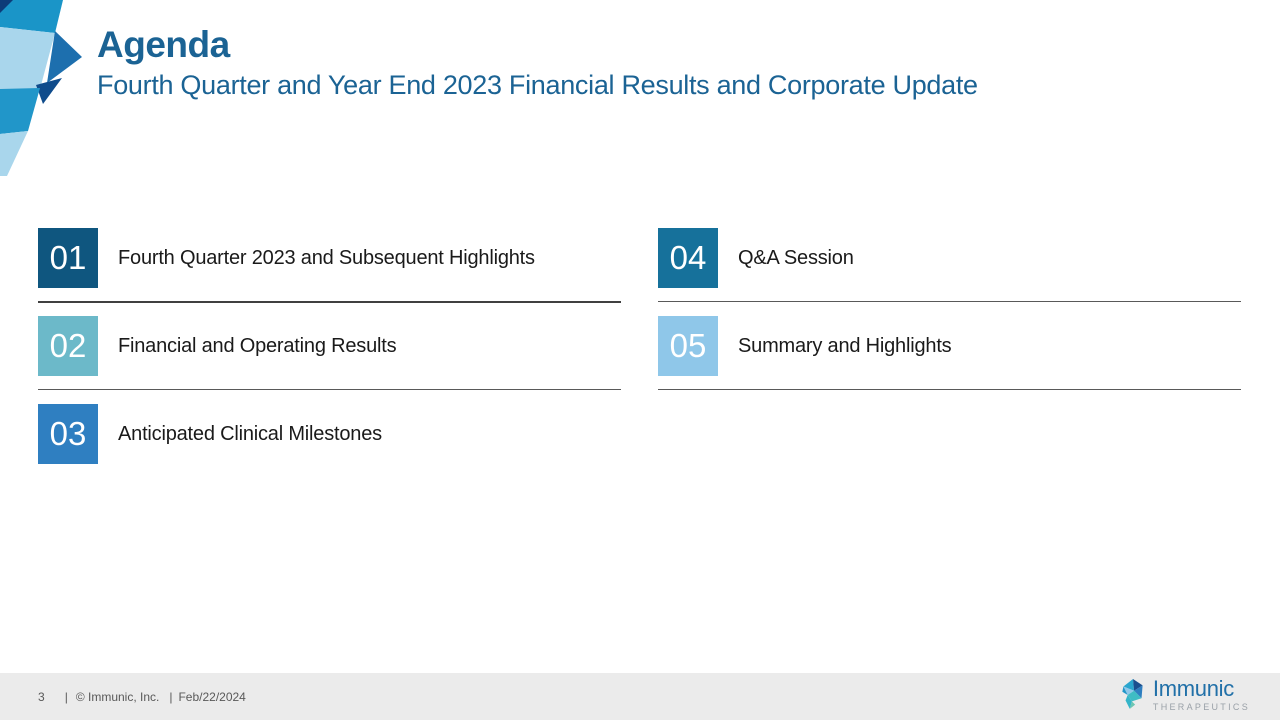 The height and width of the screenshot is (720, 1280). What do you see at coordinates (41, 88) in the screenshot?
I see `corner-gem-decoration-icon` at bounding box center [41, 88].